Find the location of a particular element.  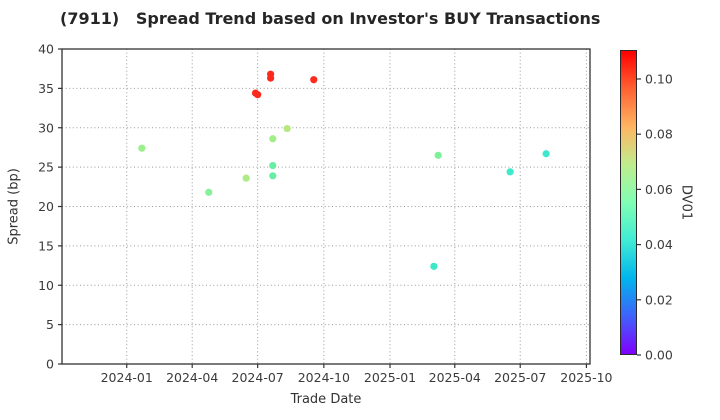

y-axis-label: Spread (bp) is located at coordinates (14, 206).